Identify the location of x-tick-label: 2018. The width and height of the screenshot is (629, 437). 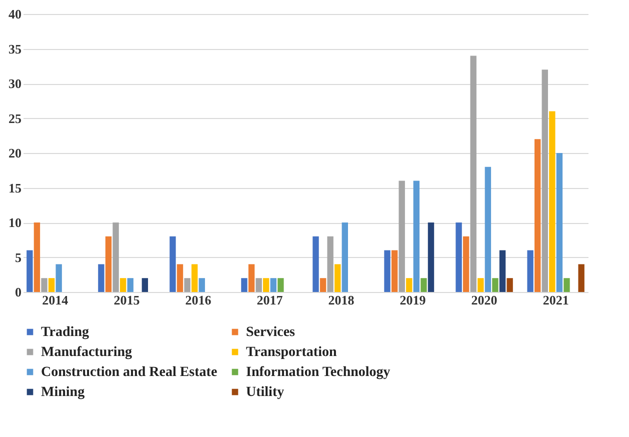
(341, 300).